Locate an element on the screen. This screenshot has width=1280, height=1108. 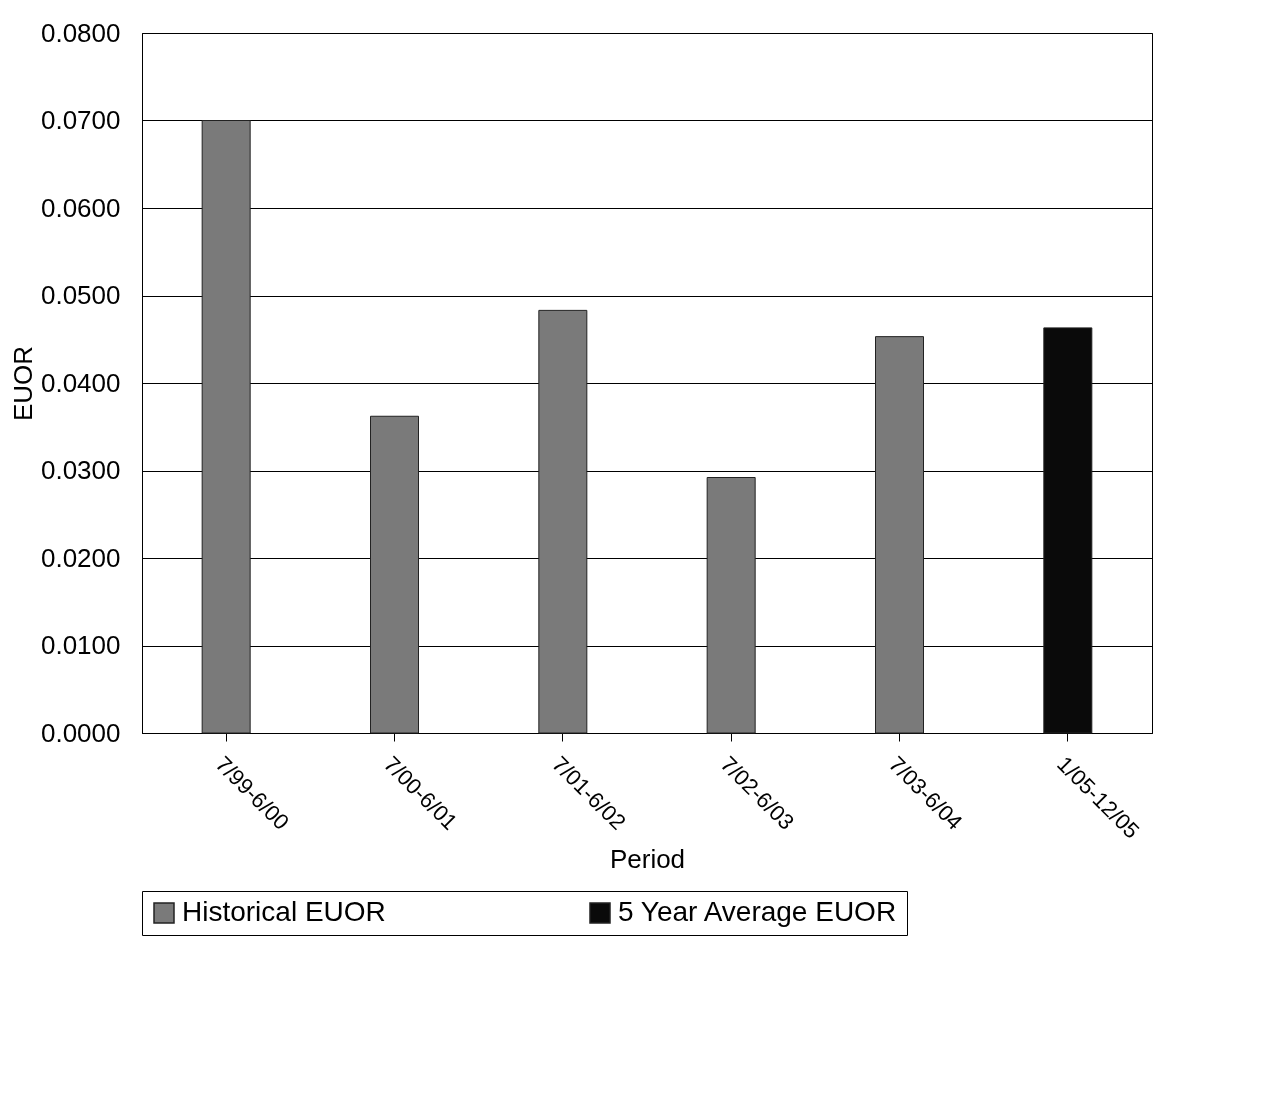
legend-label: Historical EUOR is located at coordinates (284, 911).